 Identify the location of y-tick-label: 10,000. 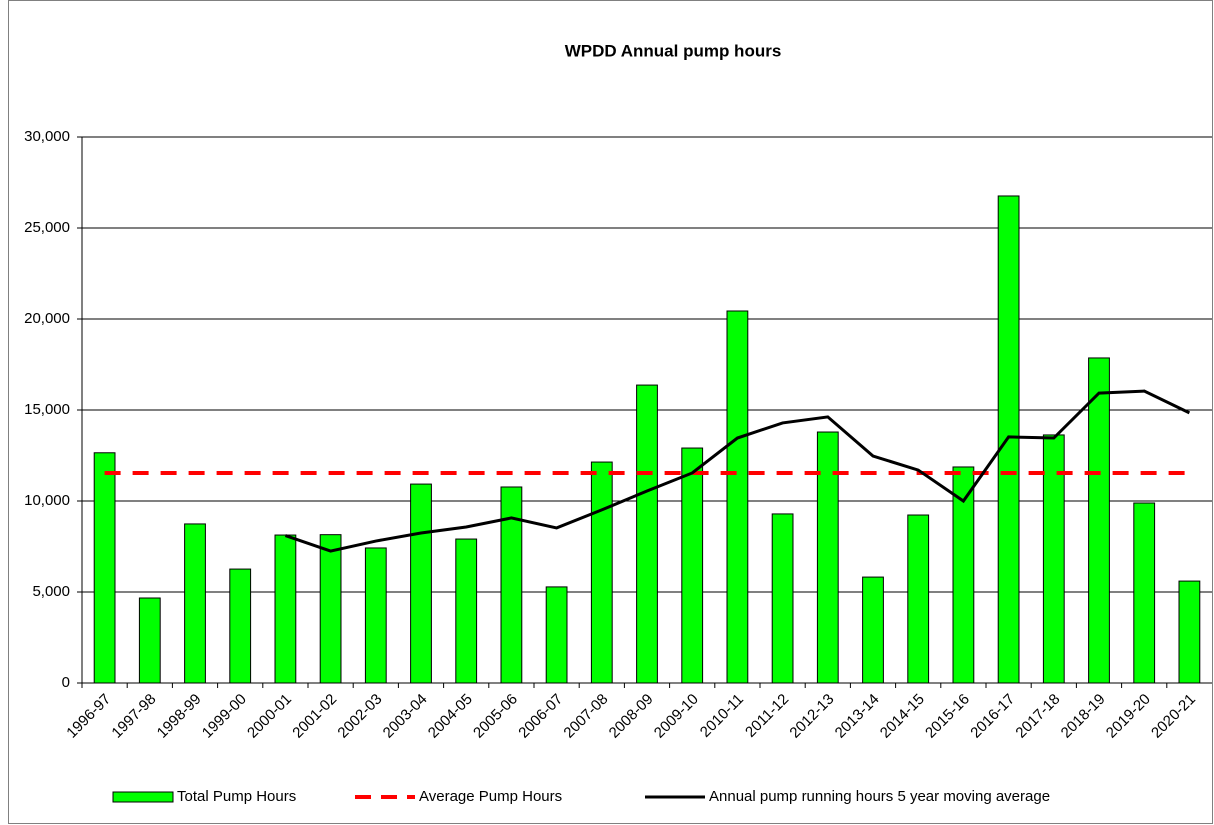
(47, 500).